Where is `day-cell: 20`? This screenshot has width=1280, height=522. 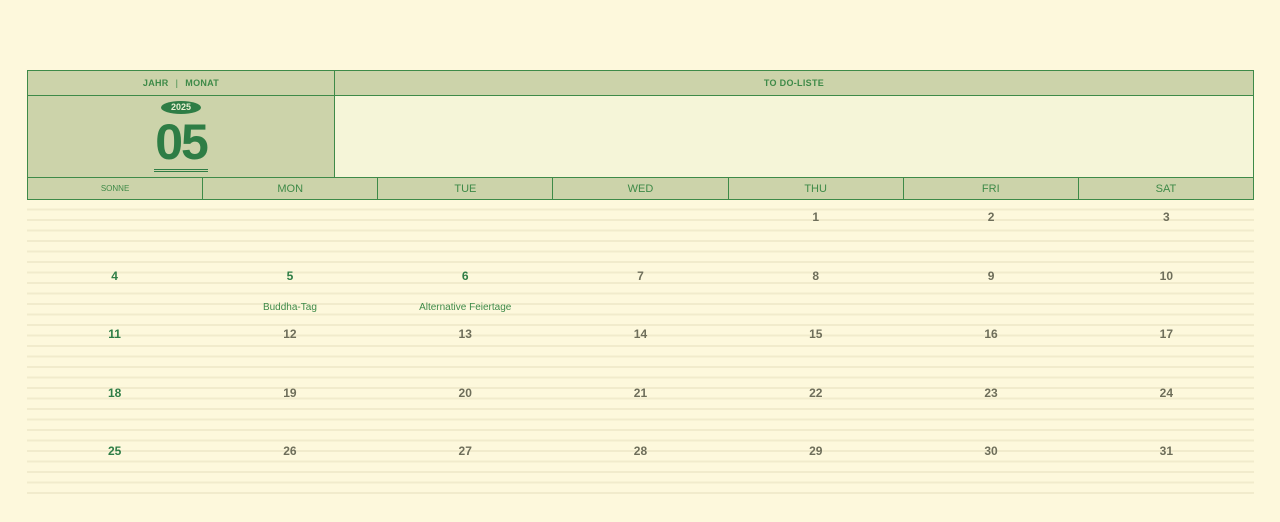 day-cell: 20 is located at coordinates (465, 405).